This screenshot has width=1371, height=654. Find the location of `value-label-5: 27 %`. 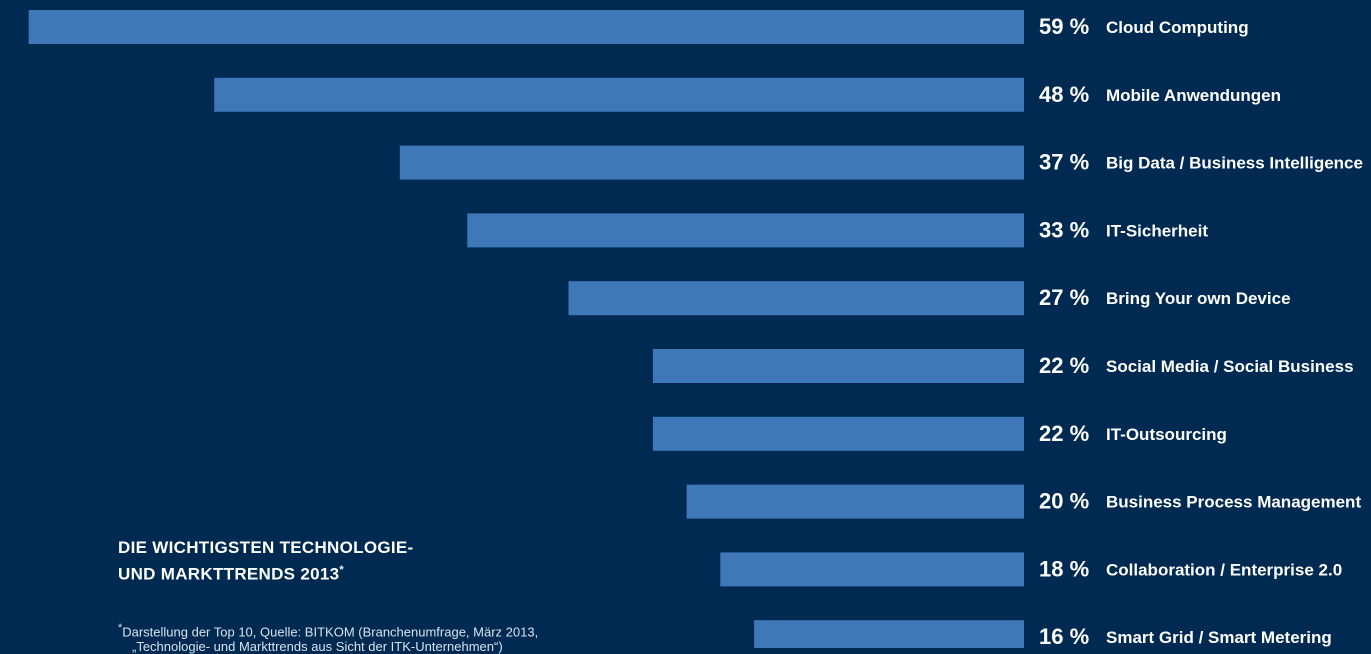

value-label-5: 27 % is located at coordinates (1064, 297).